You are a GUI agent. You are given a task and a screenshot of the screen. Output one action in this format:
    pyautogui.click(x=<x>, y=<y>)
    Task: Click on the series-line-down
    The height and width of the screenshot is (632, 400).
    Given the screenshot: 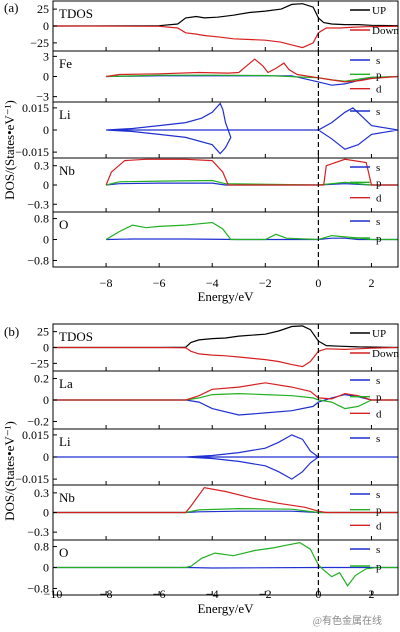 What is the action you would take?
    pyautogui.click(x=225, y=357)
    